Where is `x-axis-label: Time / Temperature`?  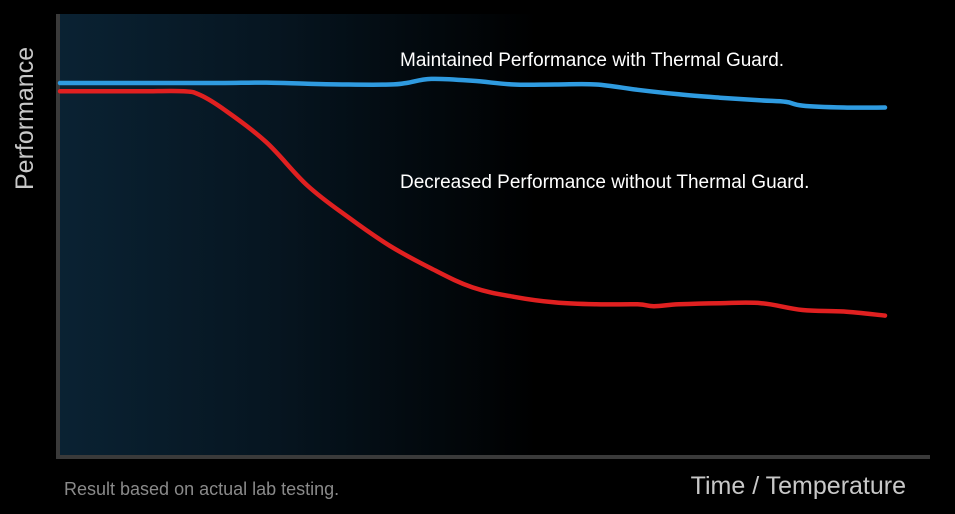 x-axis-label: Time / Temperature is located at coordinates (798, 486).